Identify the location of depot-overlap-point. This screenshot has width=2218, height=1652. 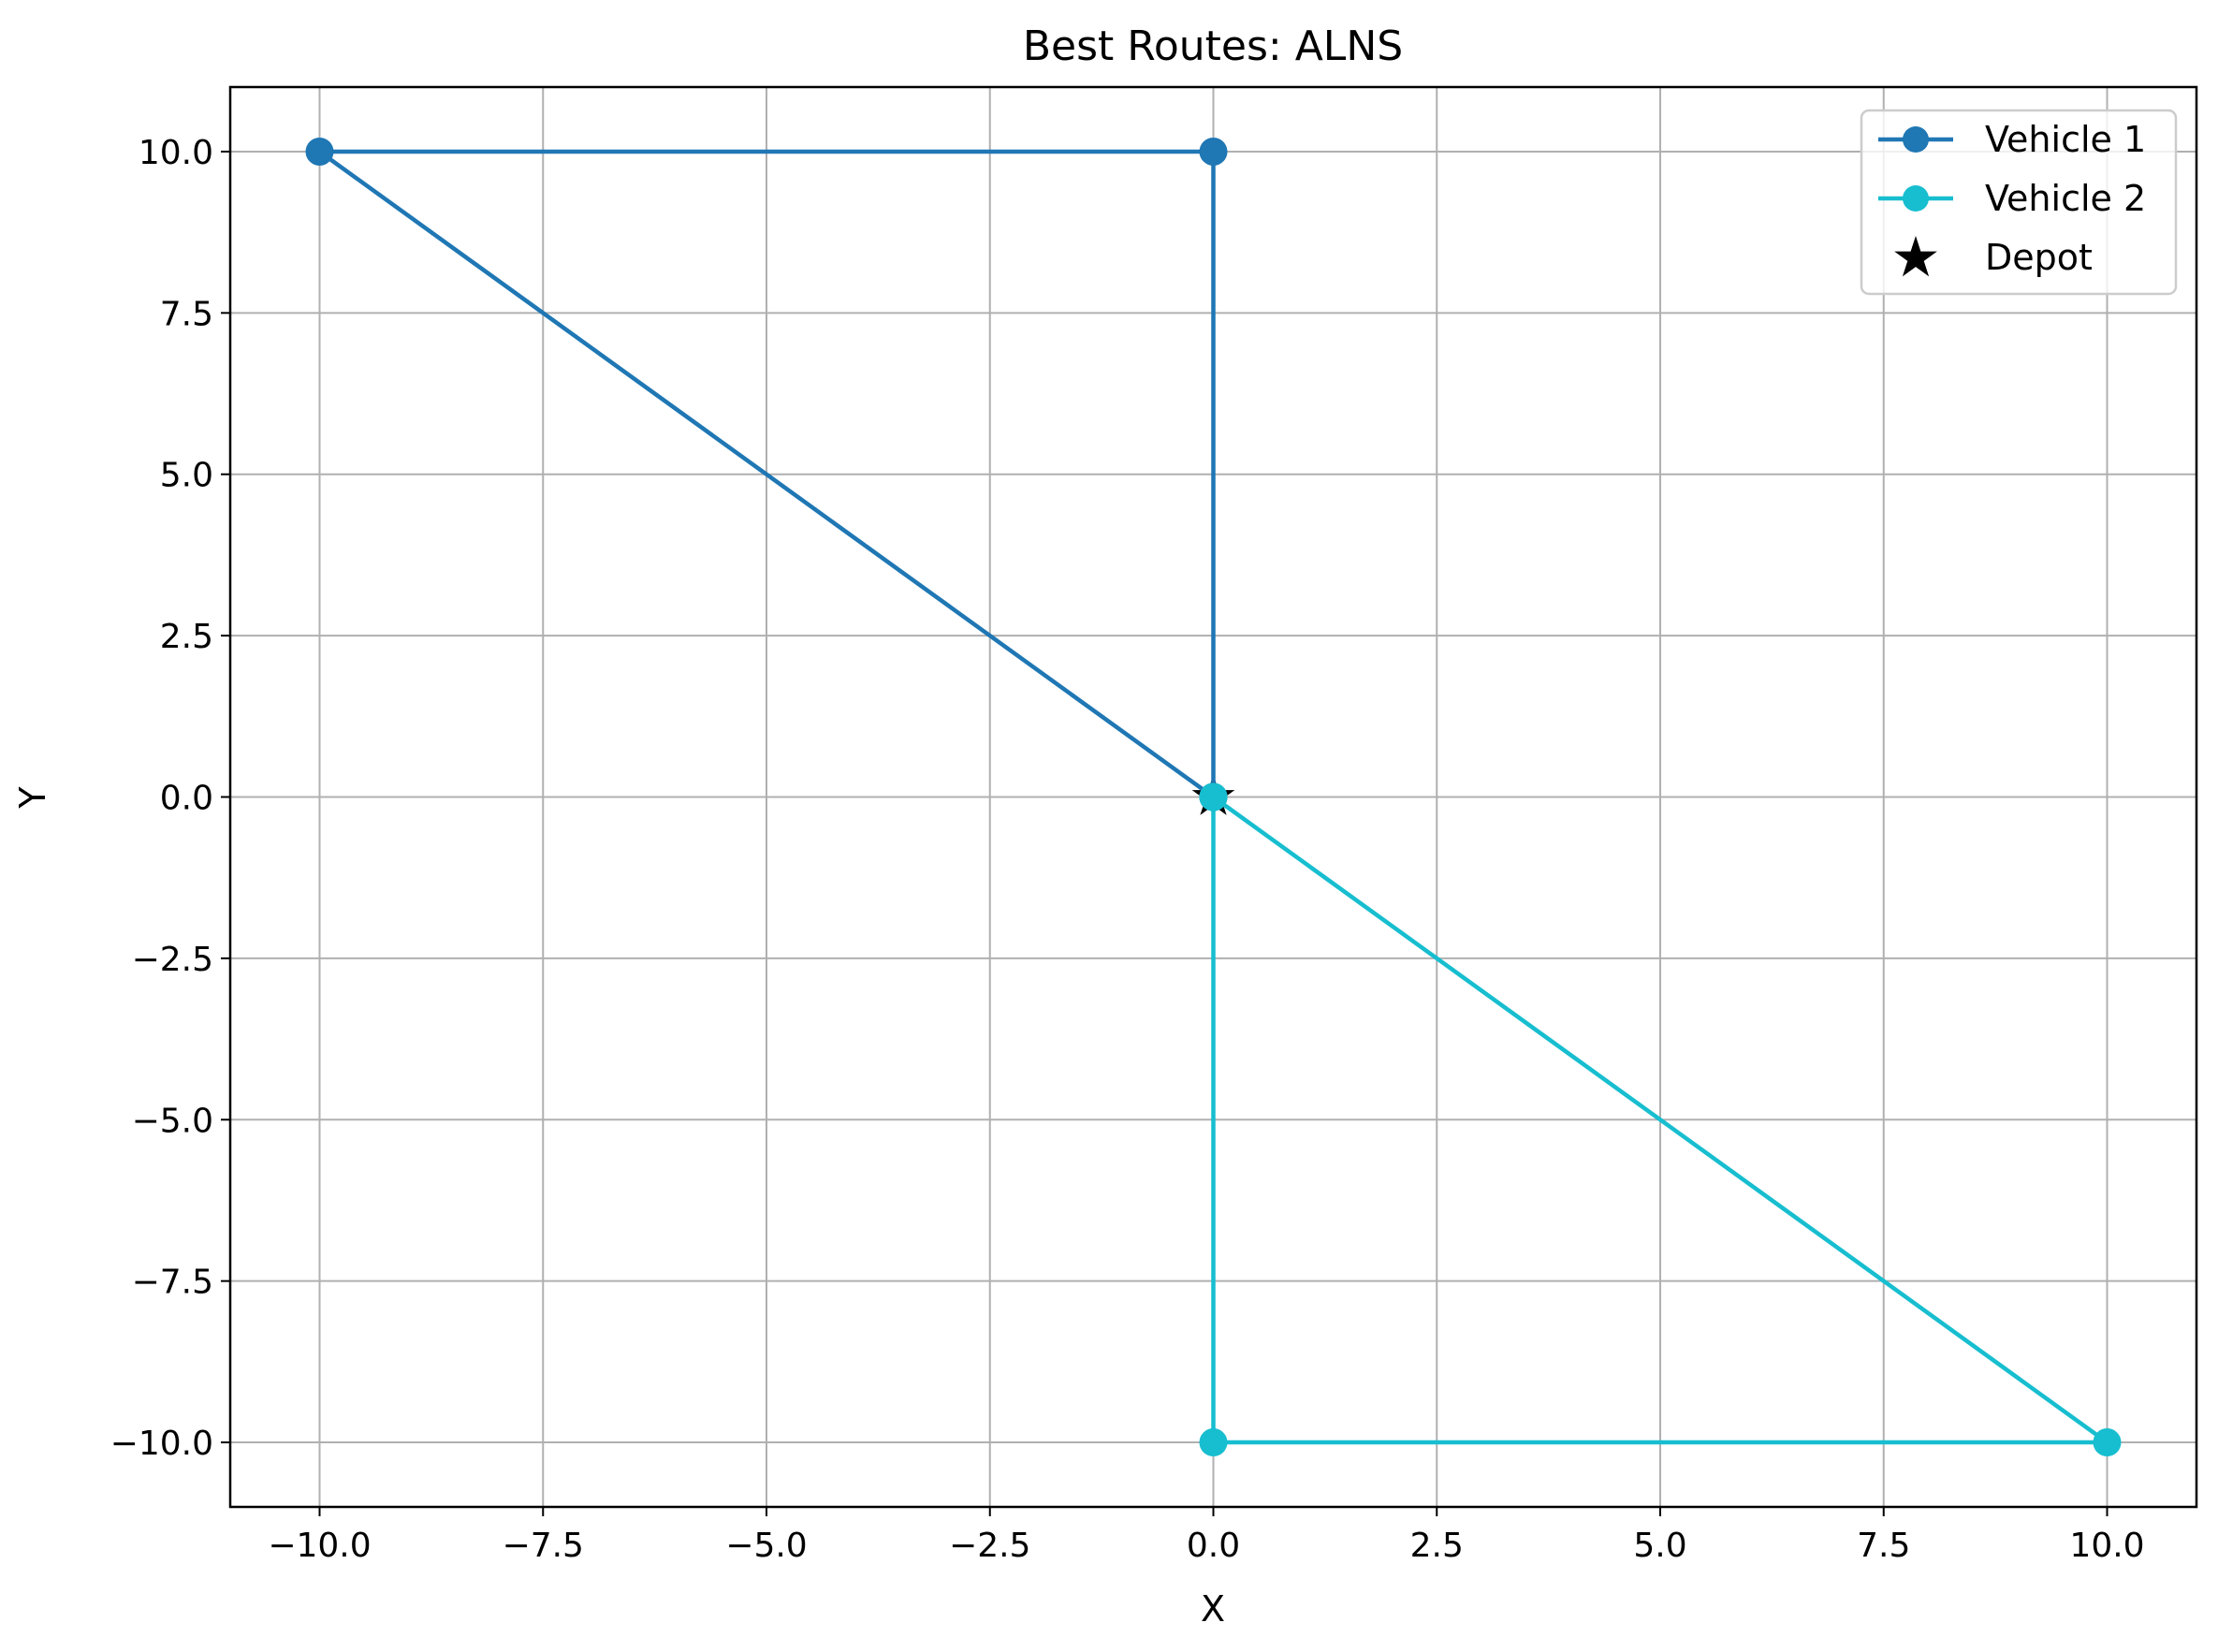
(1213, 796).